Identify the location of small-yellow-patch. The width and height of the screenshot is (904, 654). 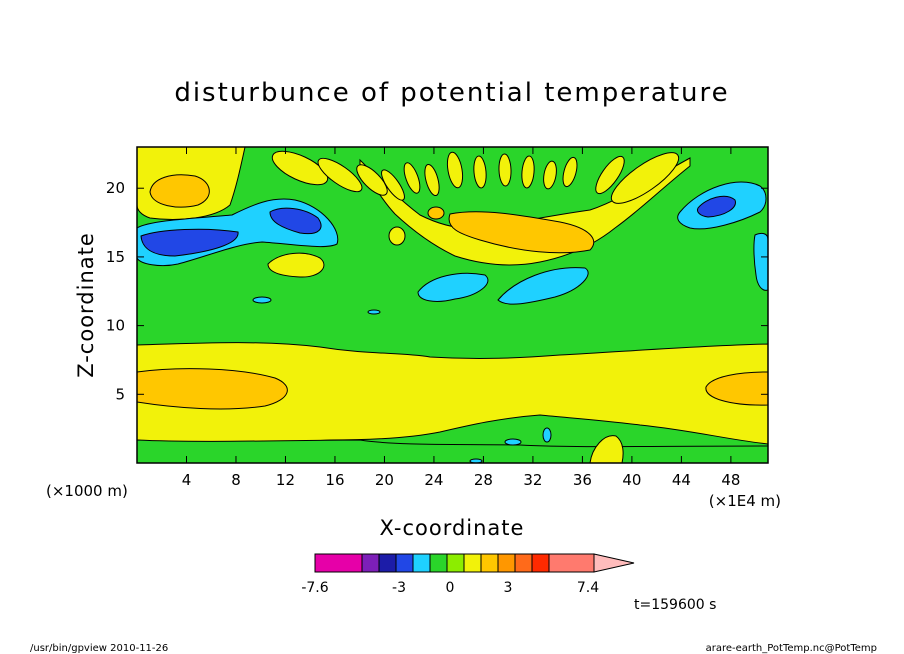
(397, 236).